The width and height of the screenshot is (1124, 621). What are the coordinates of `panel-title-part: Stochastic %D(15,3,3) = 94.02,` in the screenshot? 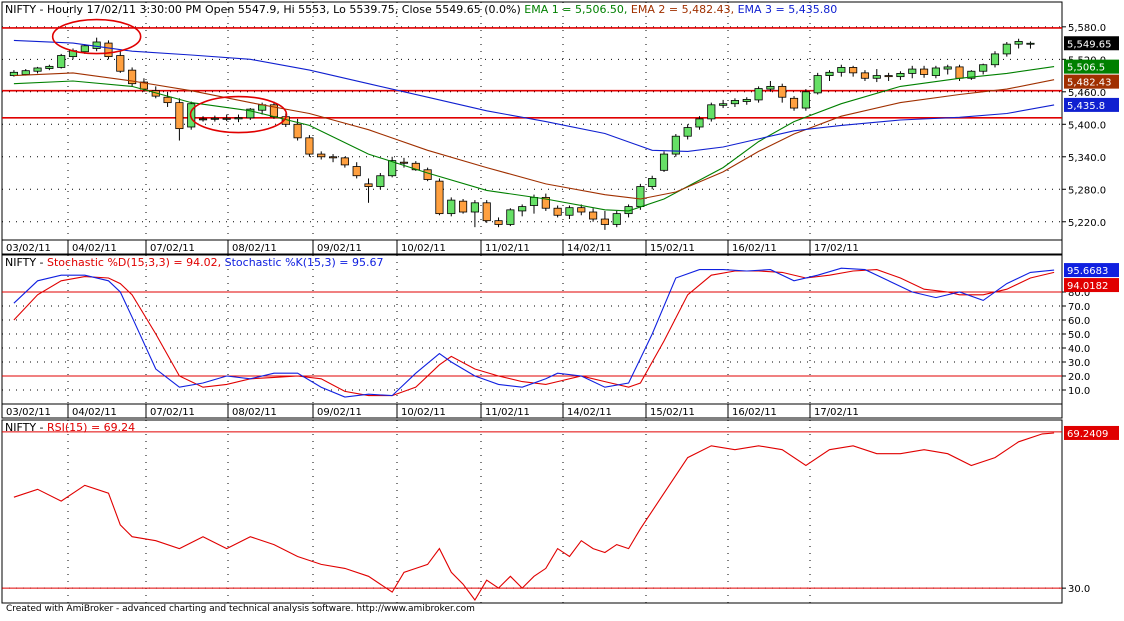 It's located at (134, 262).